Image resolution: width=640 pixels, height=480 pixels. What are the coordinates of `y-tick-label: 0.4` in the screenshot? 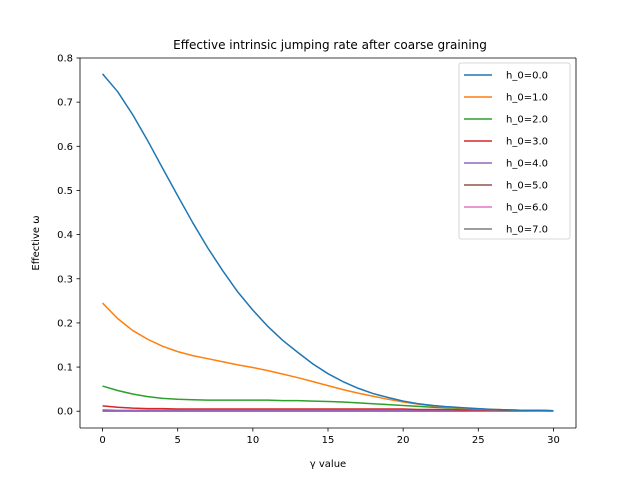 It's located at (65, 235).